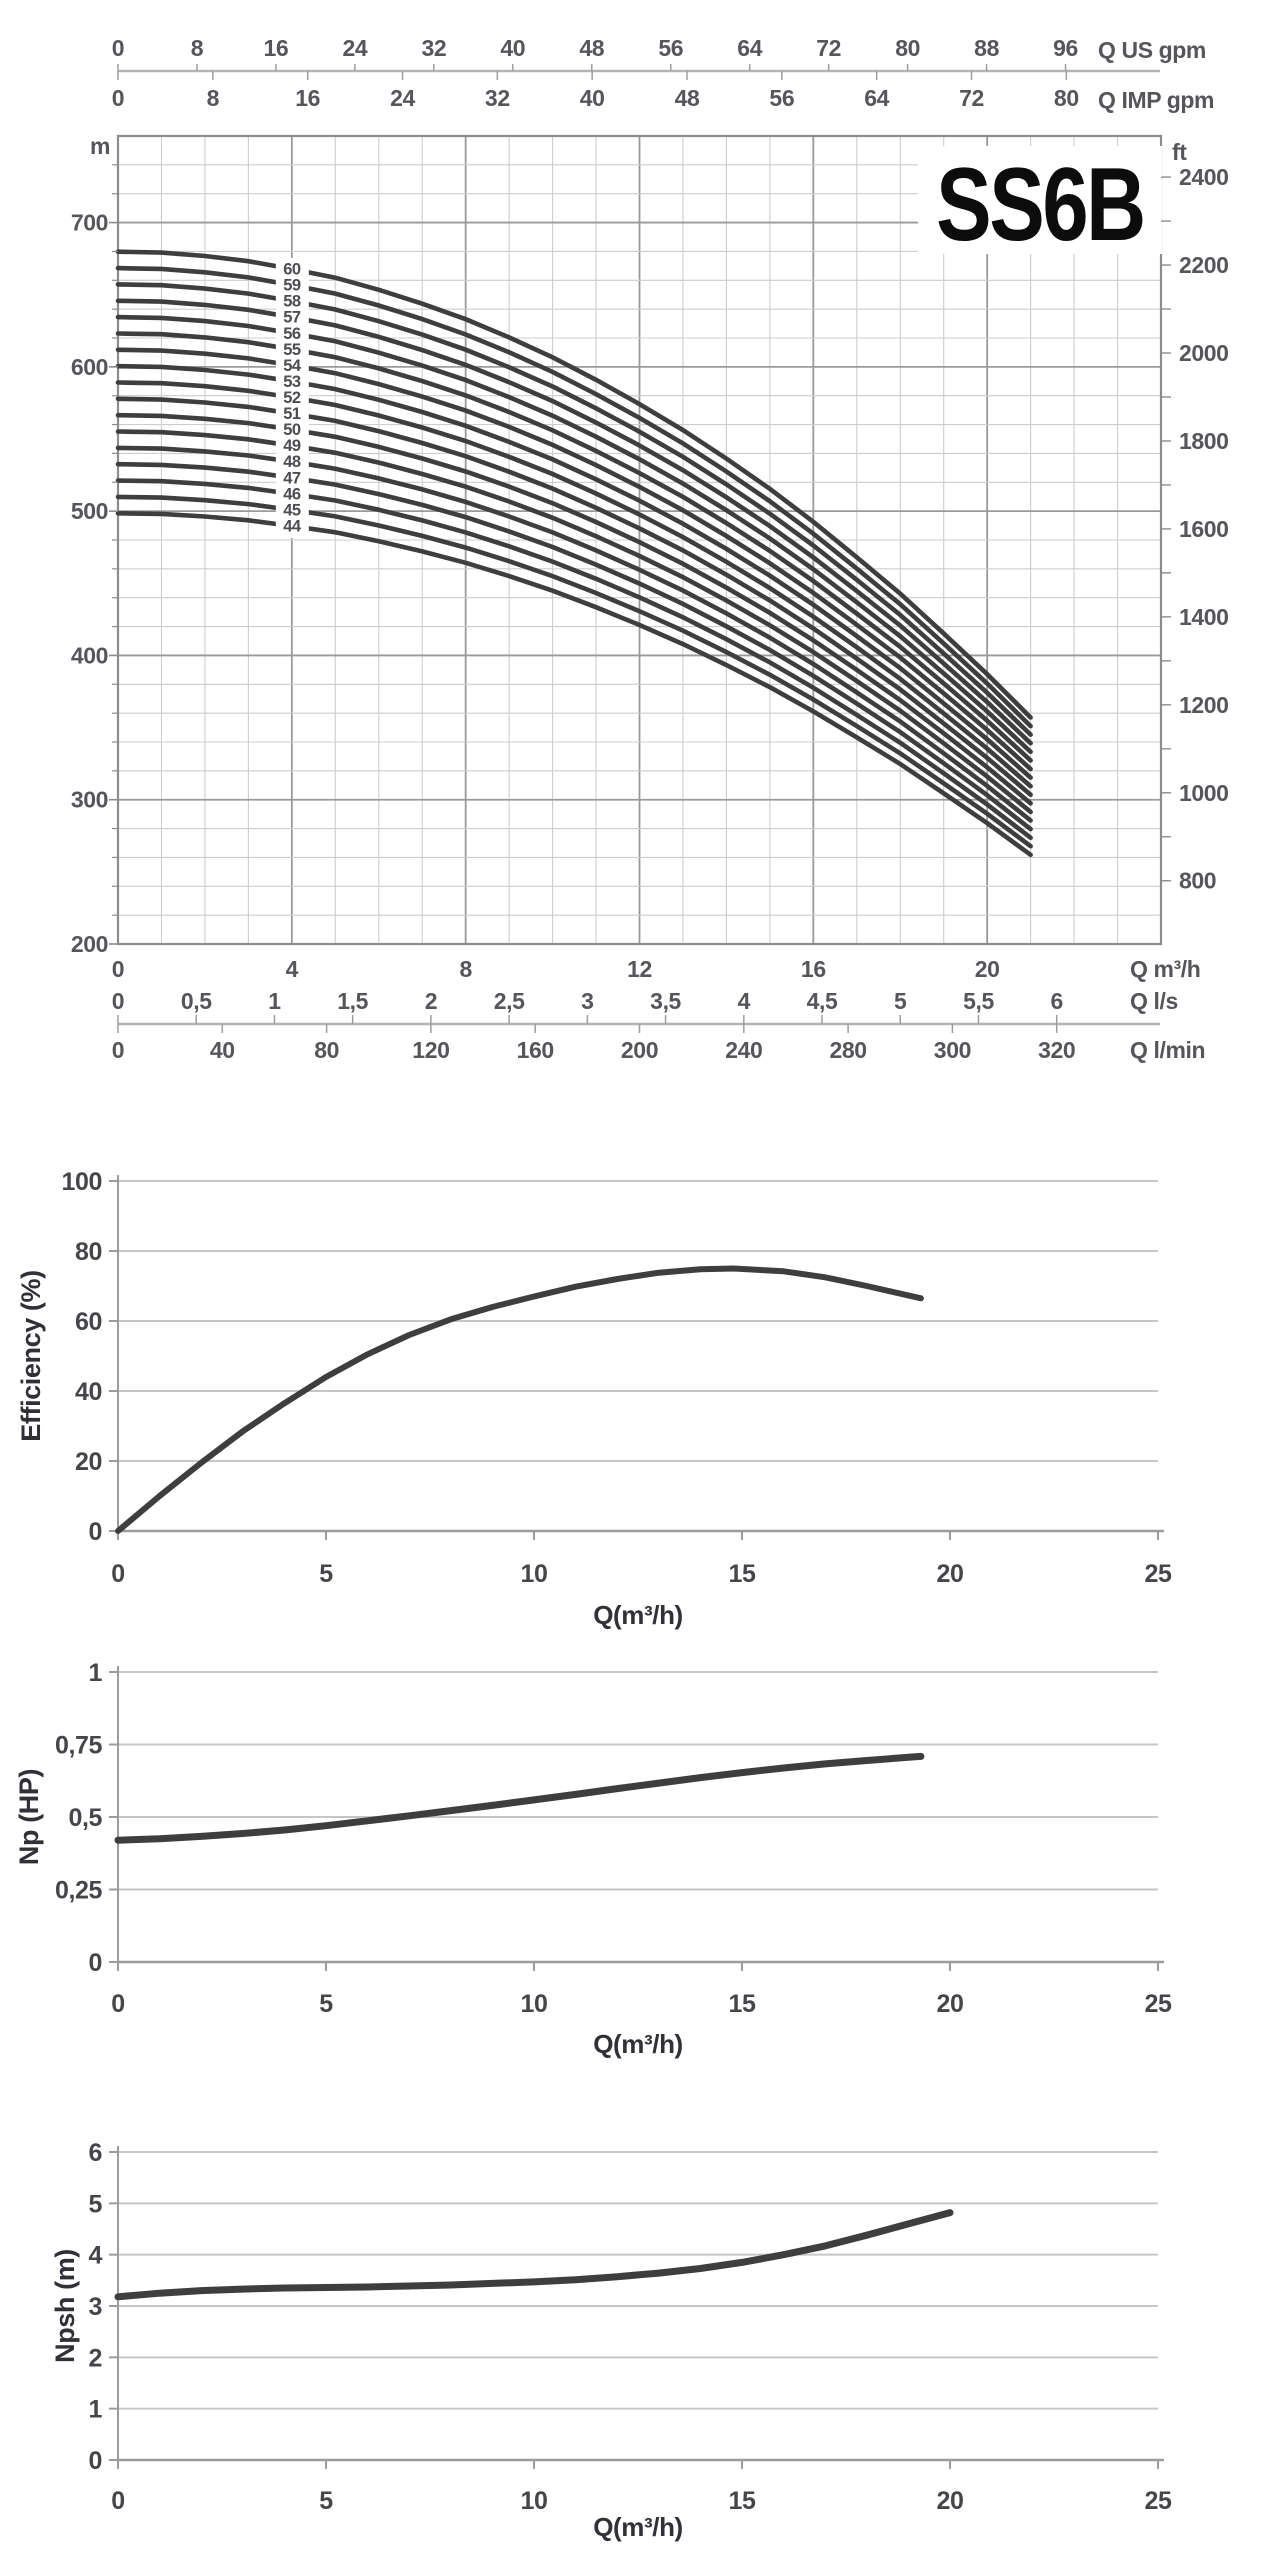 The height and width of the screenshot is (2560, 1268). What do you see at coordinates (292, 494) in the screenshot?
I see `stage-label-46: 46` at bounding box center [292, 494].